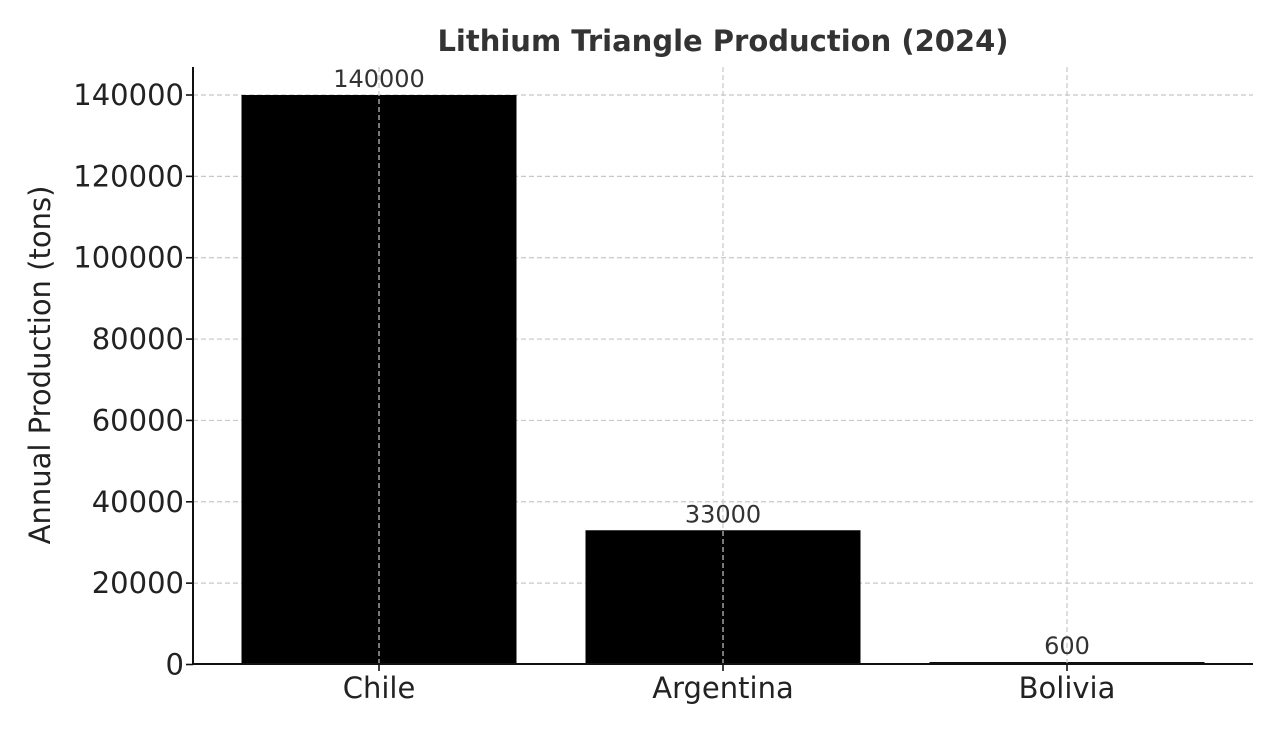 This screenshot has height=731, width=1280. What do you see at coordinates (1067, 688) in the screenshot?
I see `x-tick-label: Bolivia` at bounding box center [1067, 688].